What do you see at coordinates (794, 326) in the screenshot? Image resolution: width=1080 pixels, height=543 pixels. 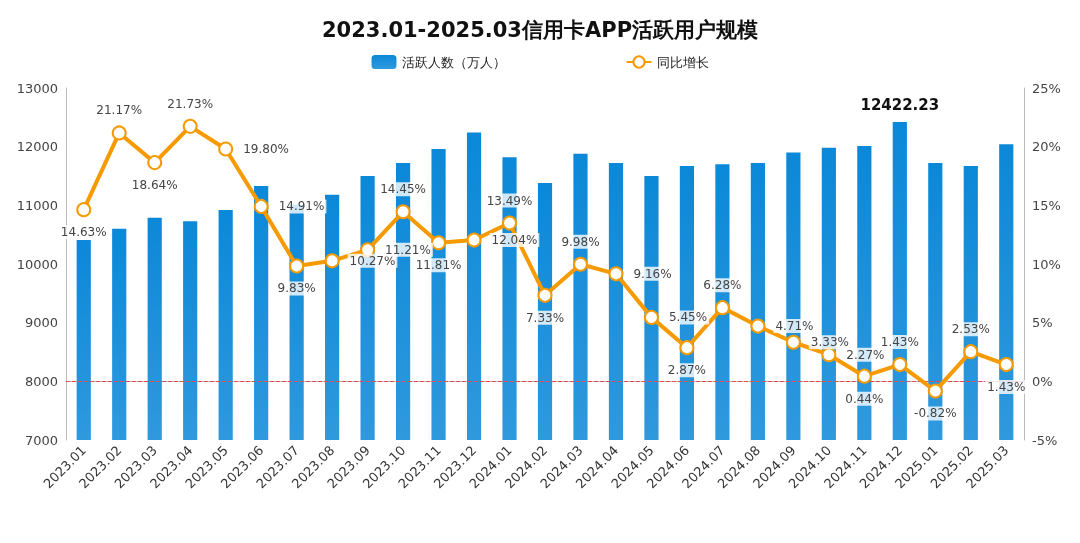 I see `data-label: 4.71%` at bounding box center [794, 326].